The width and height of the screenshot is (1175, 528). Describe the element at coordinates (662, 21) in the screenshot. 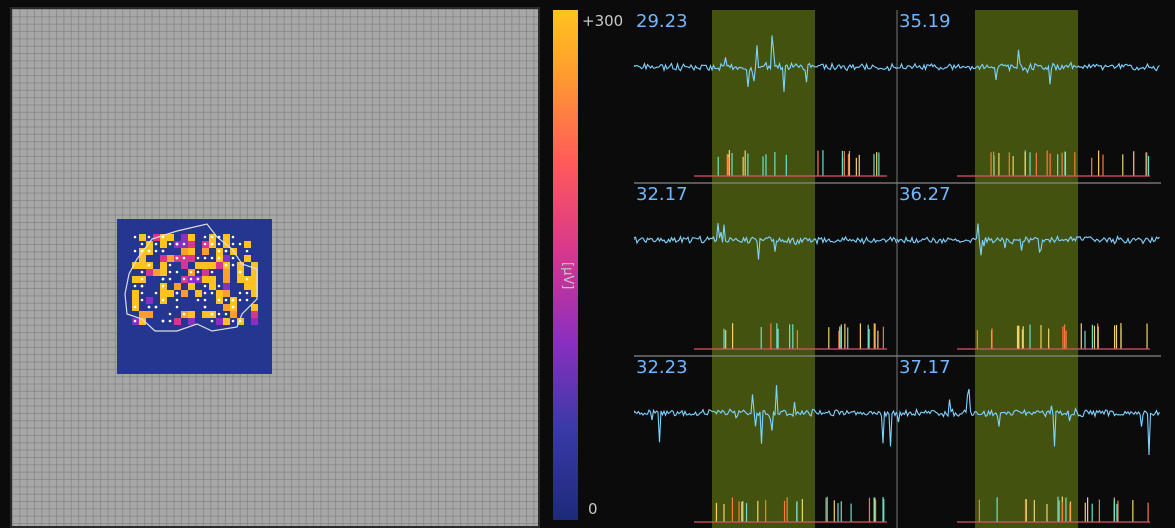

I see `trace-label-1: 29.23` at that location.